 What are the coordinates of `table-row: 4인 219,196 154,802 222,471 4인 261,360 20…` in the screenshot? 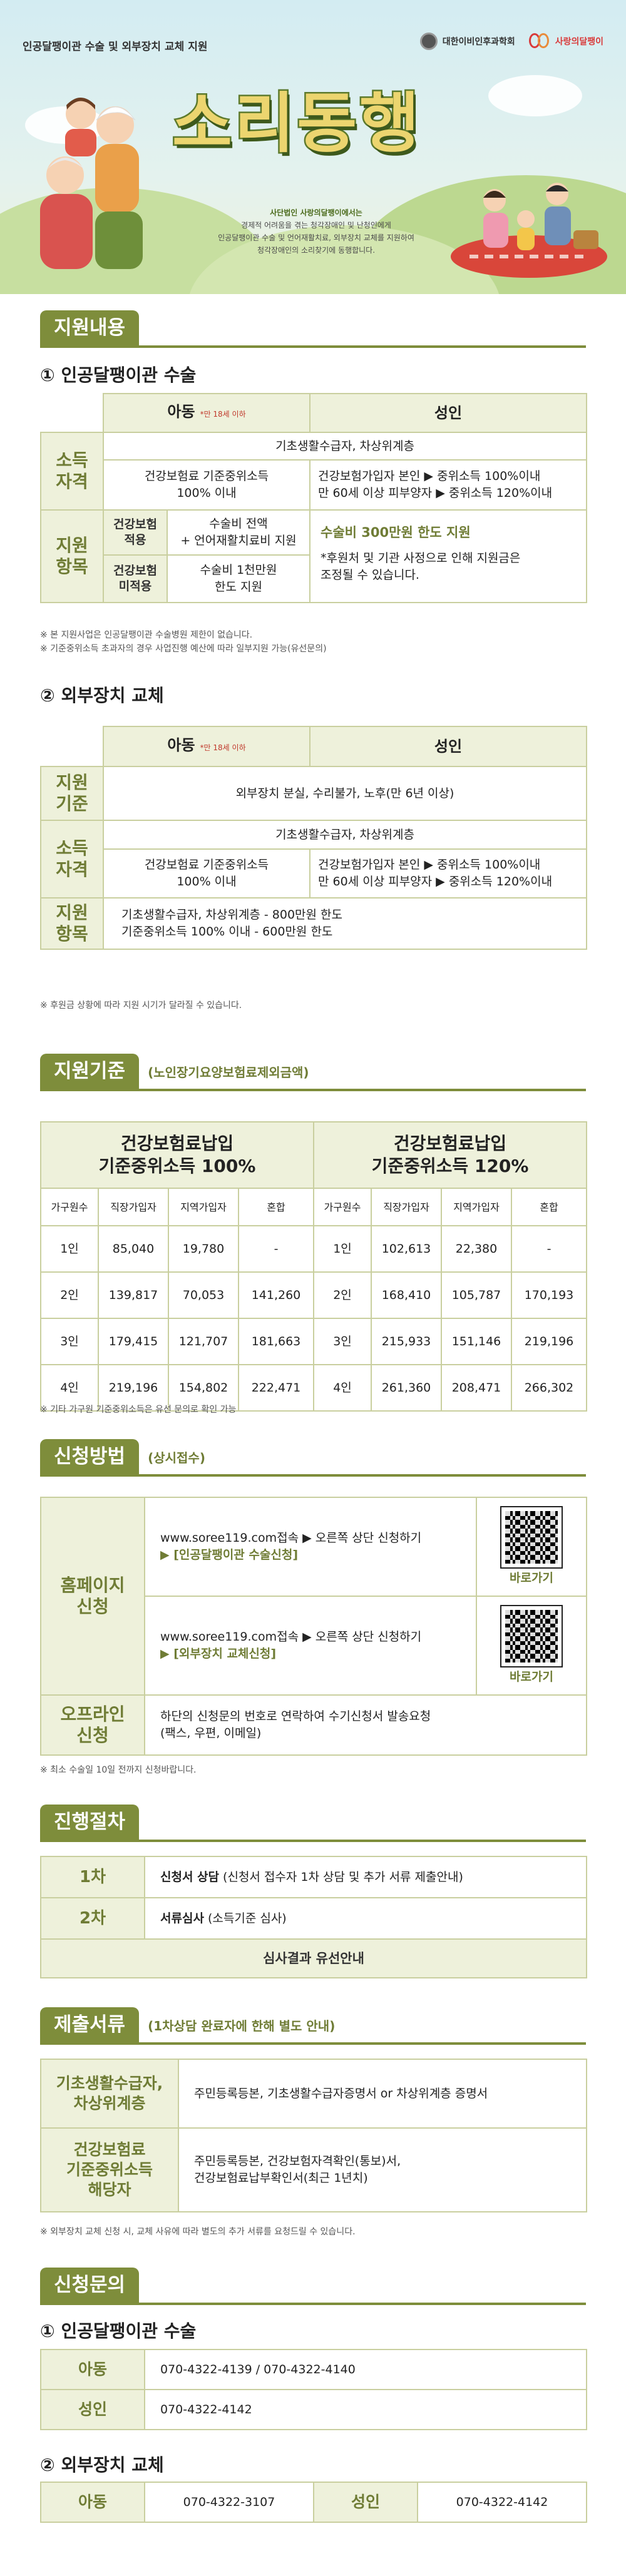 It's located at (314, 1388).